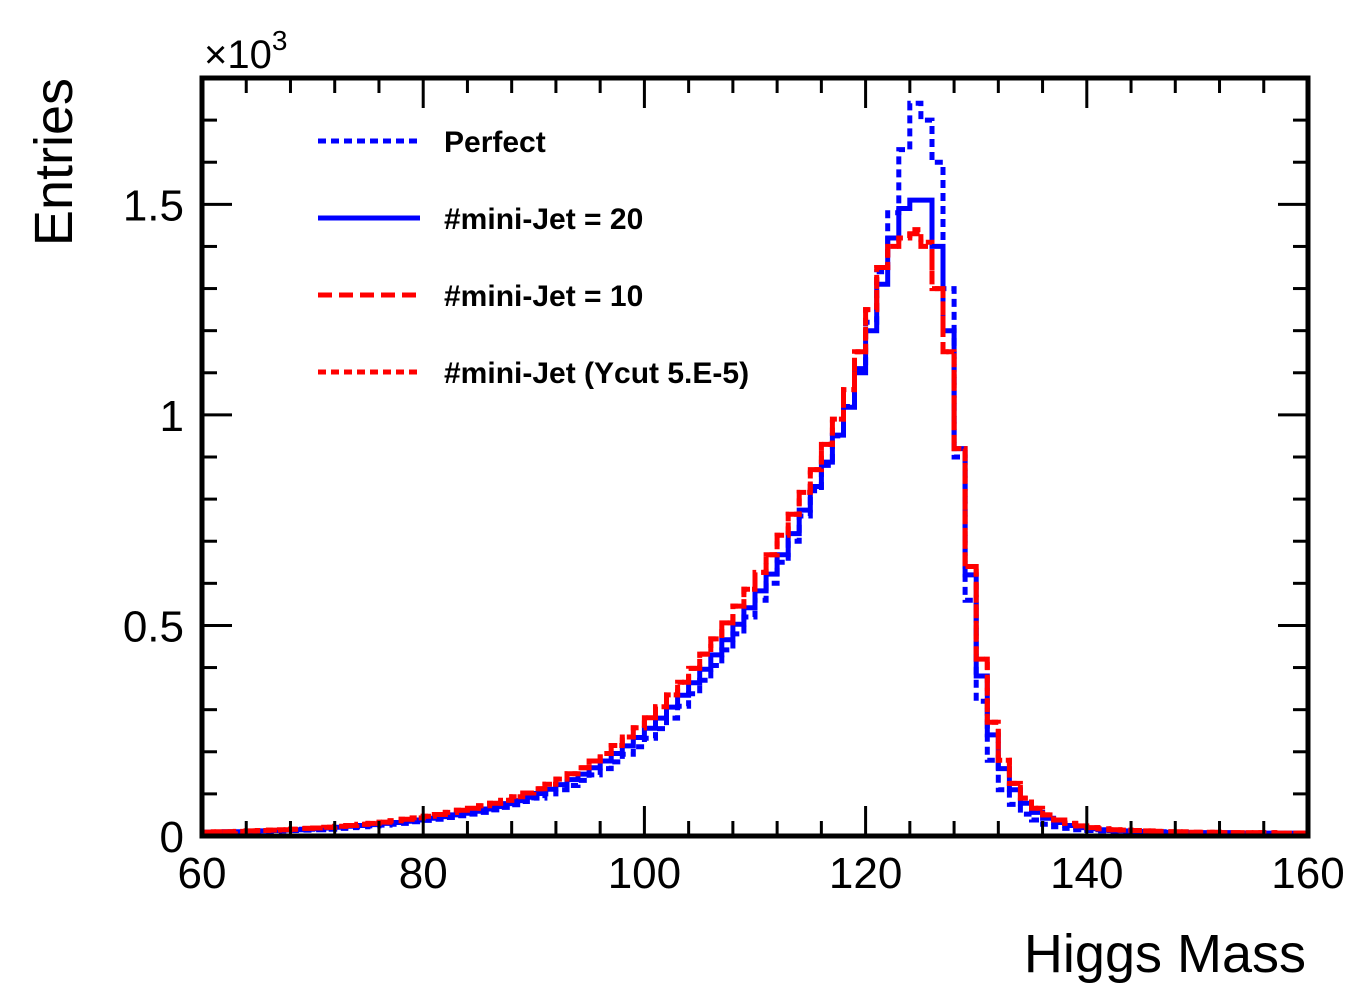  Describe the element at coordinates (865, 873) in the screenshot. I see `x-tick-label: 120` at that location.